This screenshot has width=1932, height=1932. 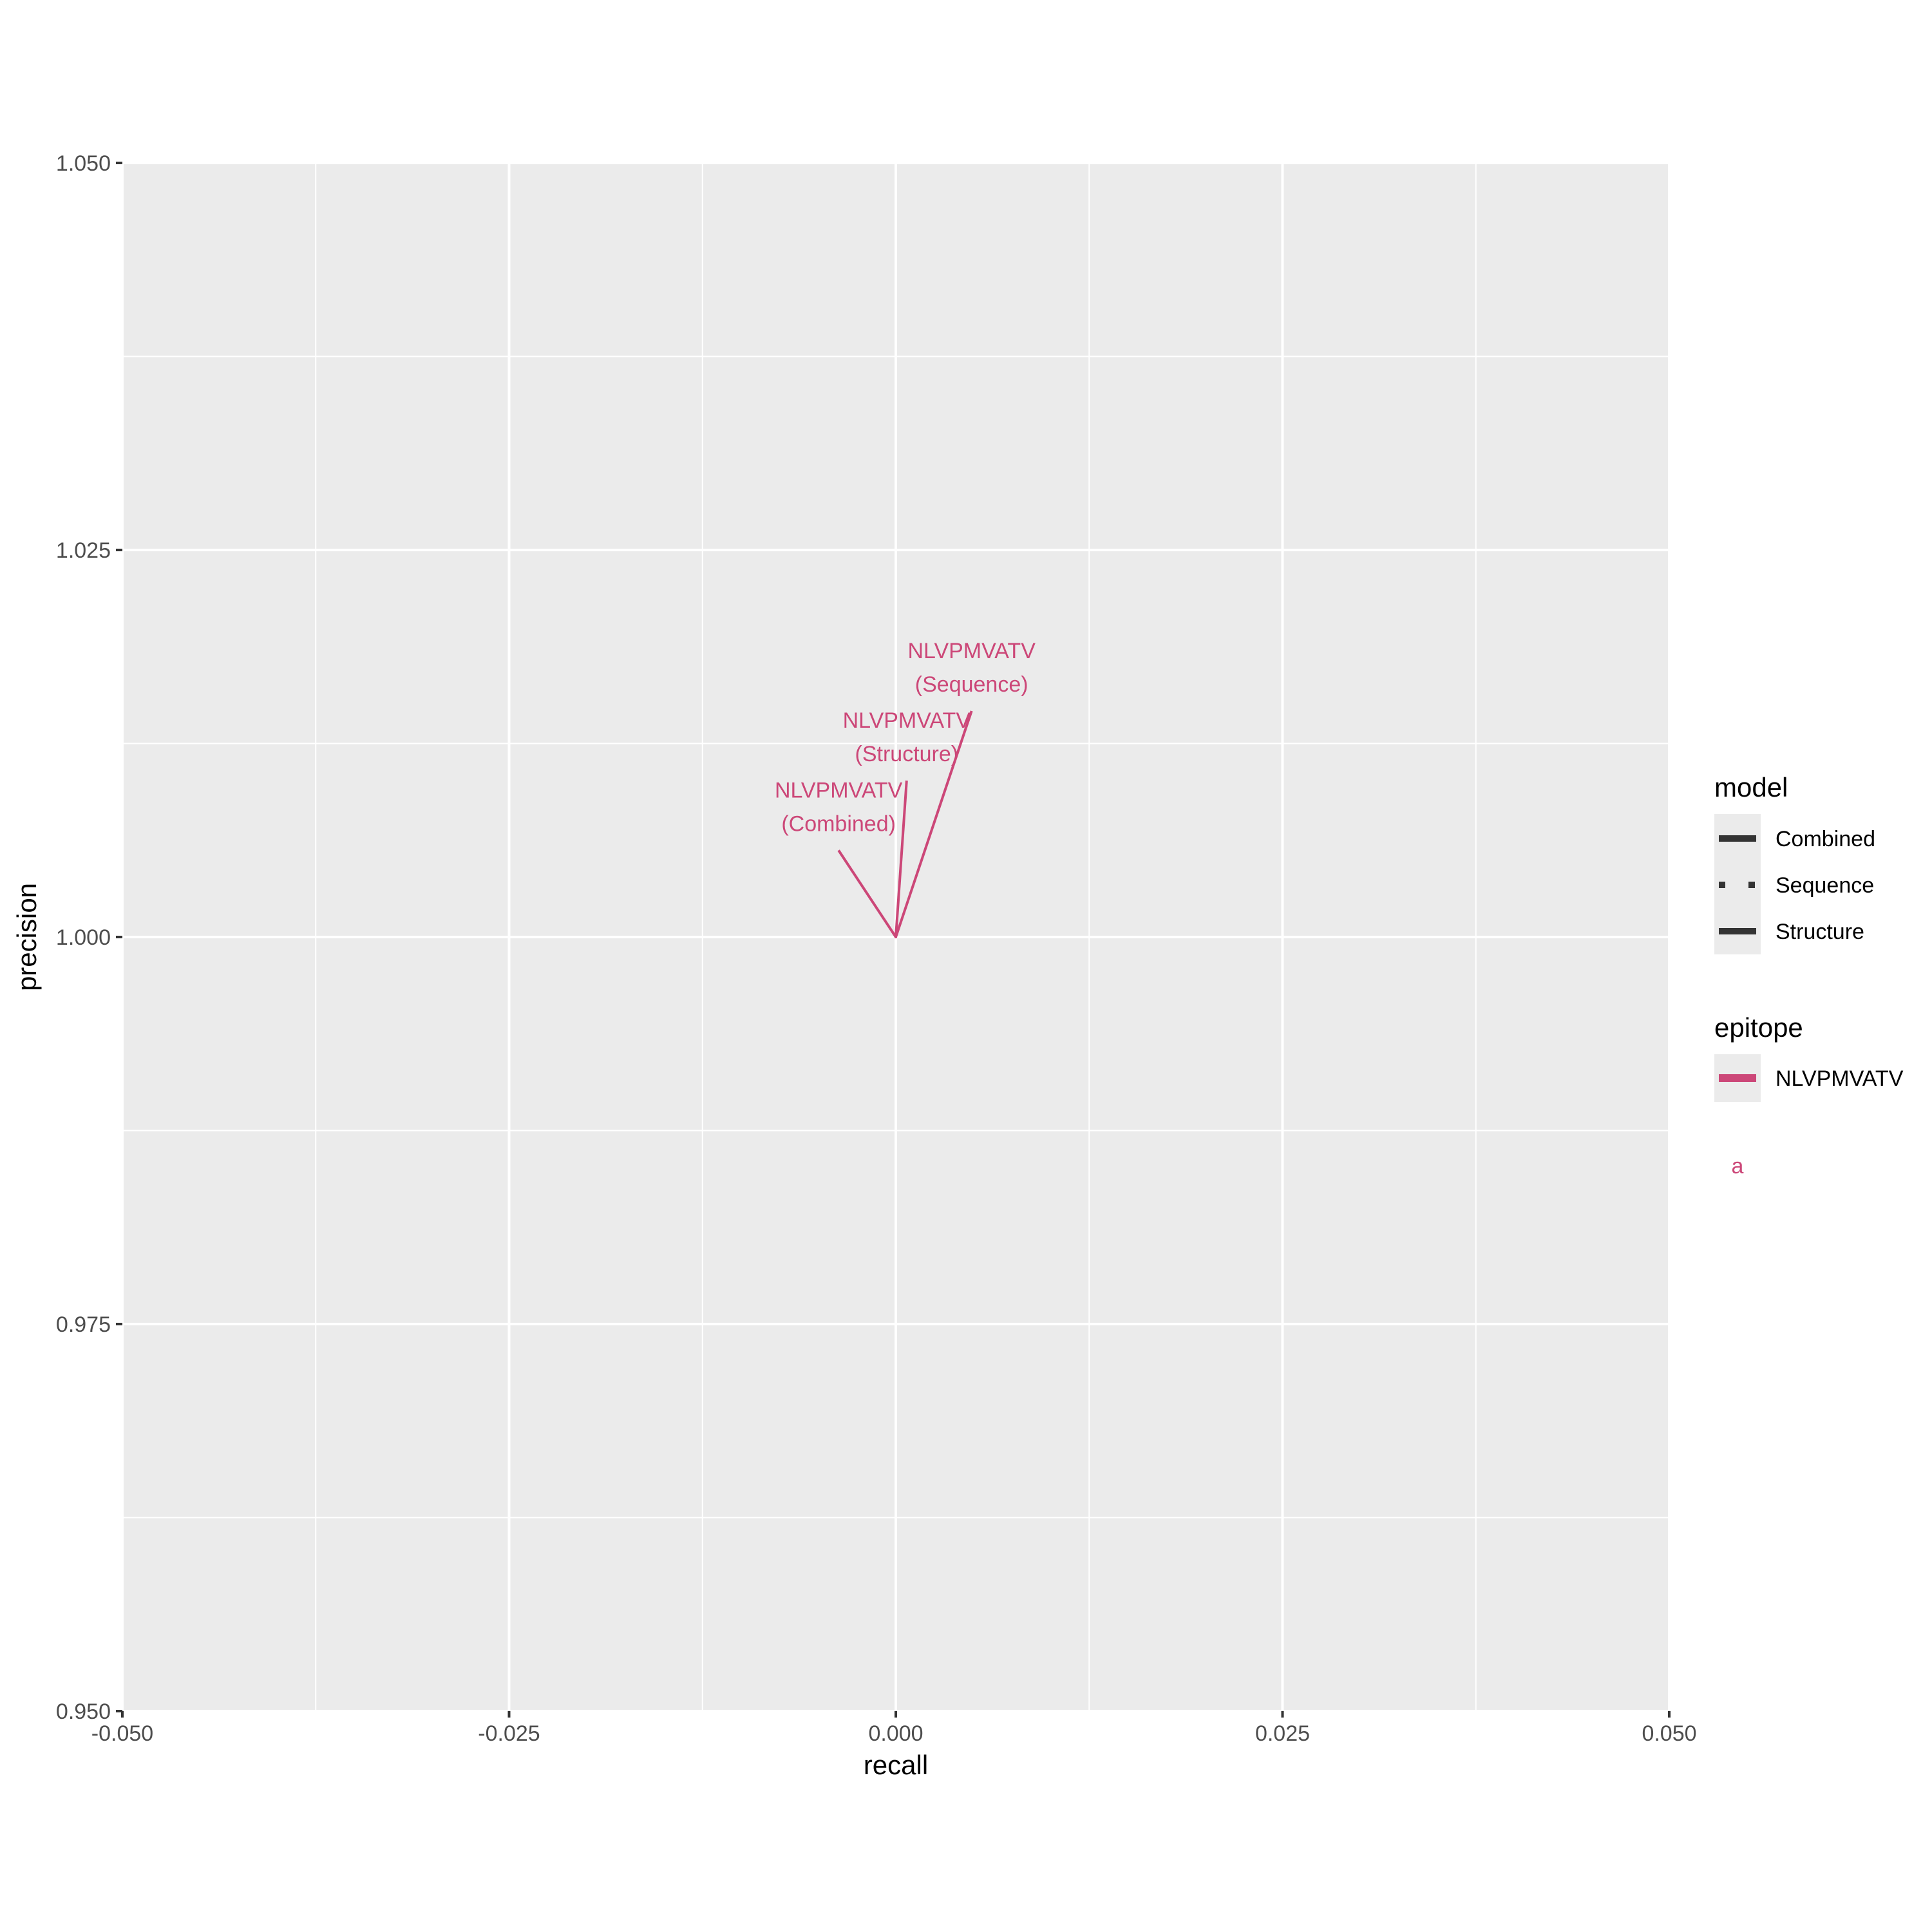 I want to click on legend-label-sequence: Sequence, so click(x=1825, y=885).